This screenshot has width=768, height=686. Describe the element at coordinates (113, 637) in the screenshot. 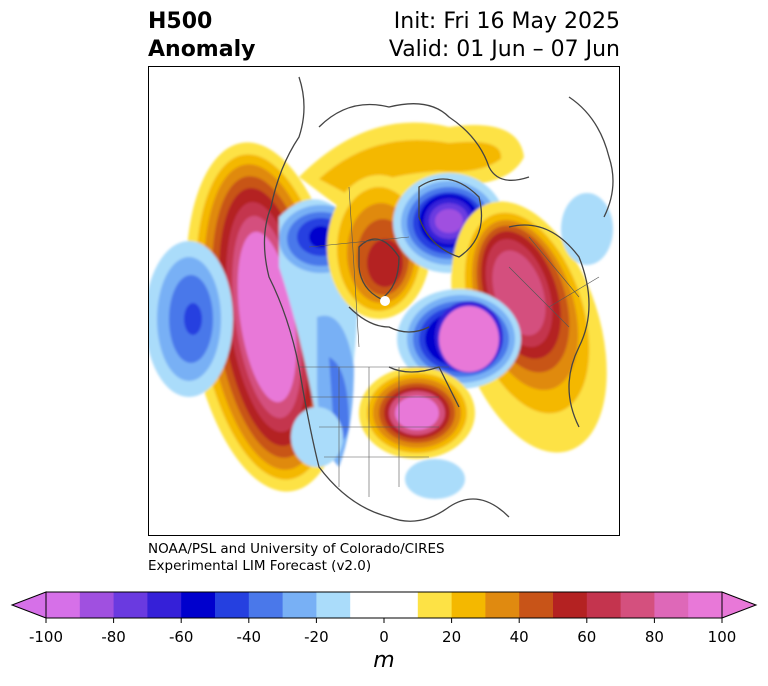

I see `colorbar-tick-label: -80` at that location.